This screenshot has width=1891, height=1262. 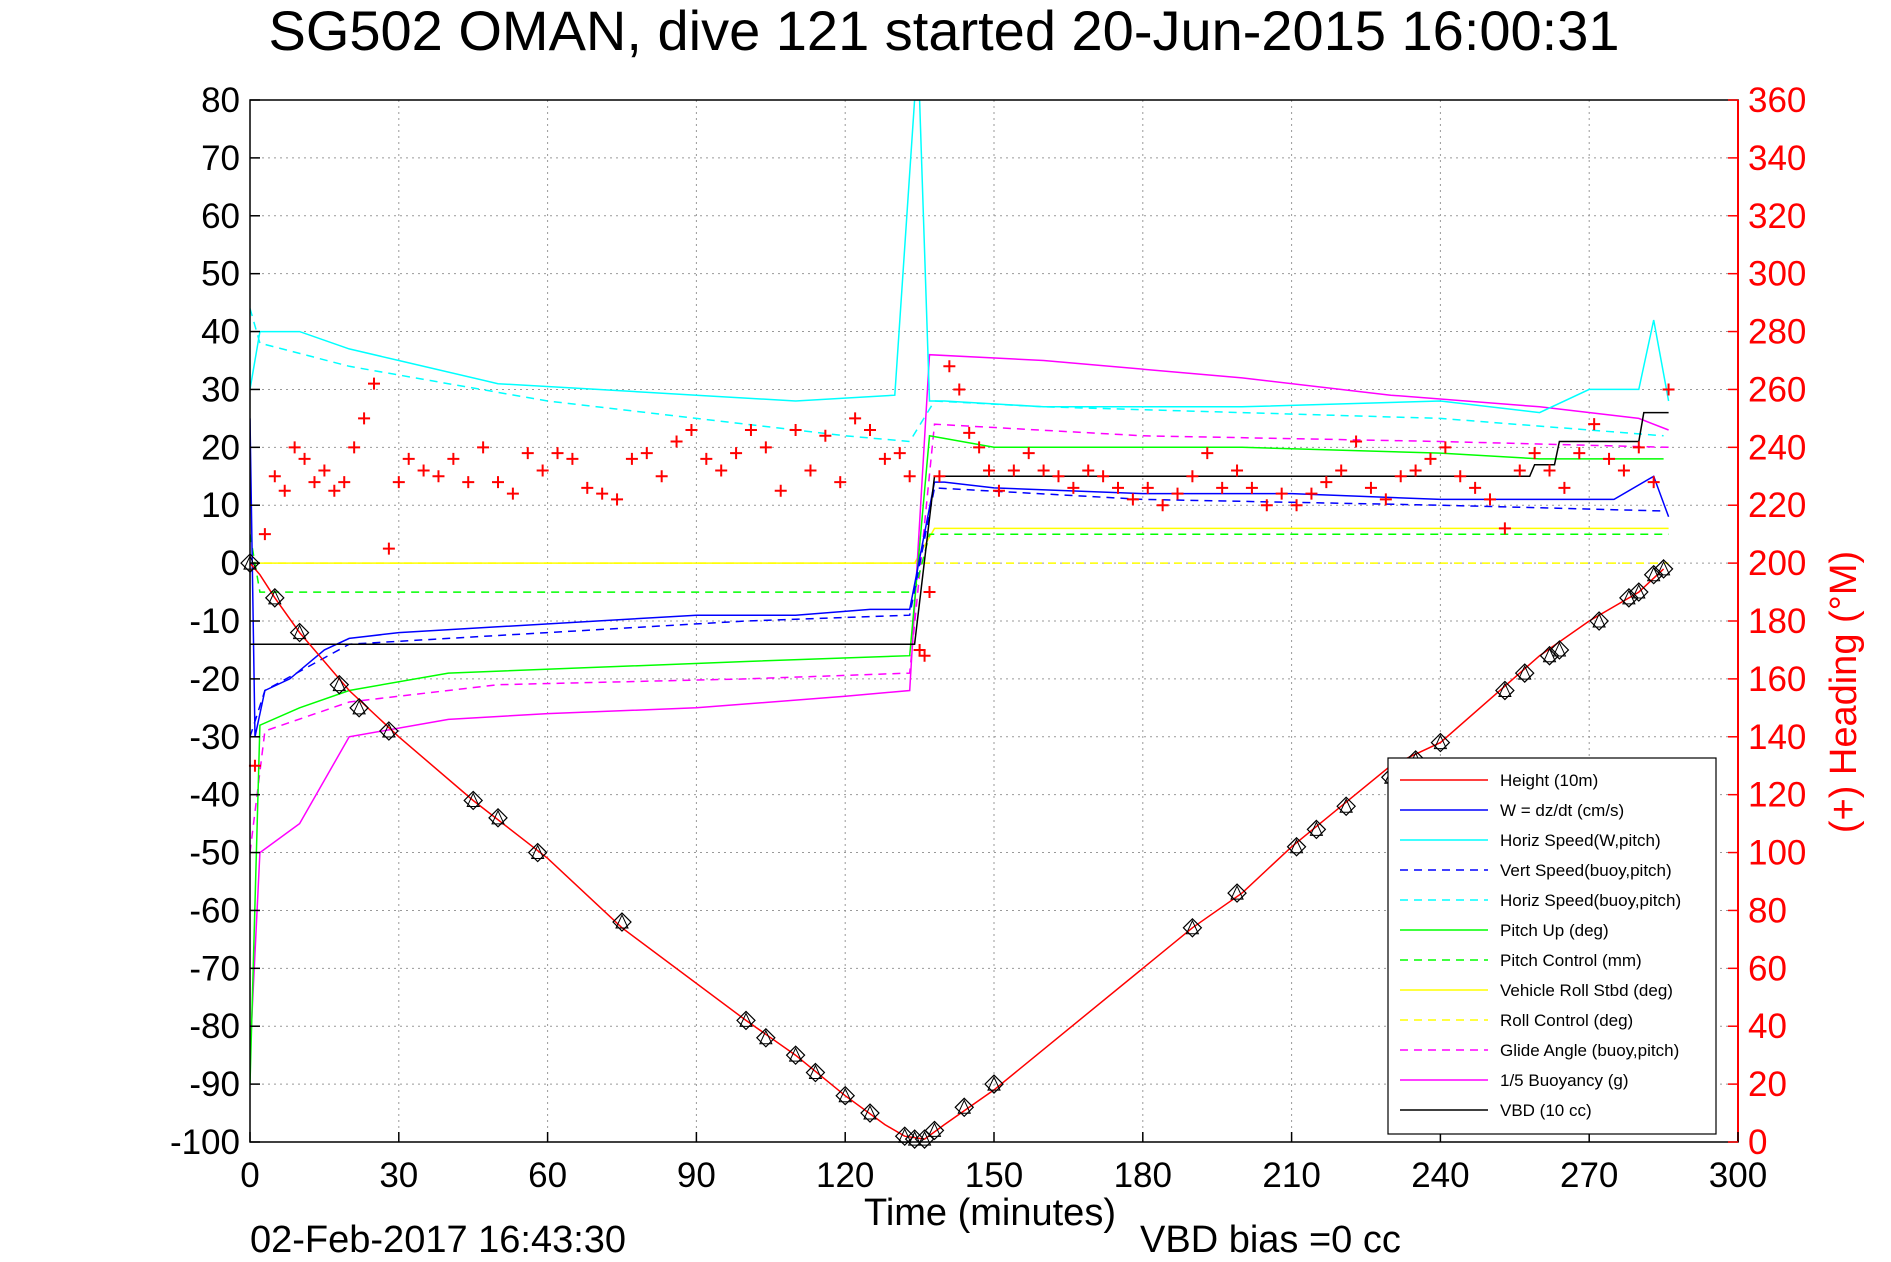 What do you see at coordinates (220, 274) in the screenshot?
I see `y-left-tick-label: 50` at bounding box center [220, 274].